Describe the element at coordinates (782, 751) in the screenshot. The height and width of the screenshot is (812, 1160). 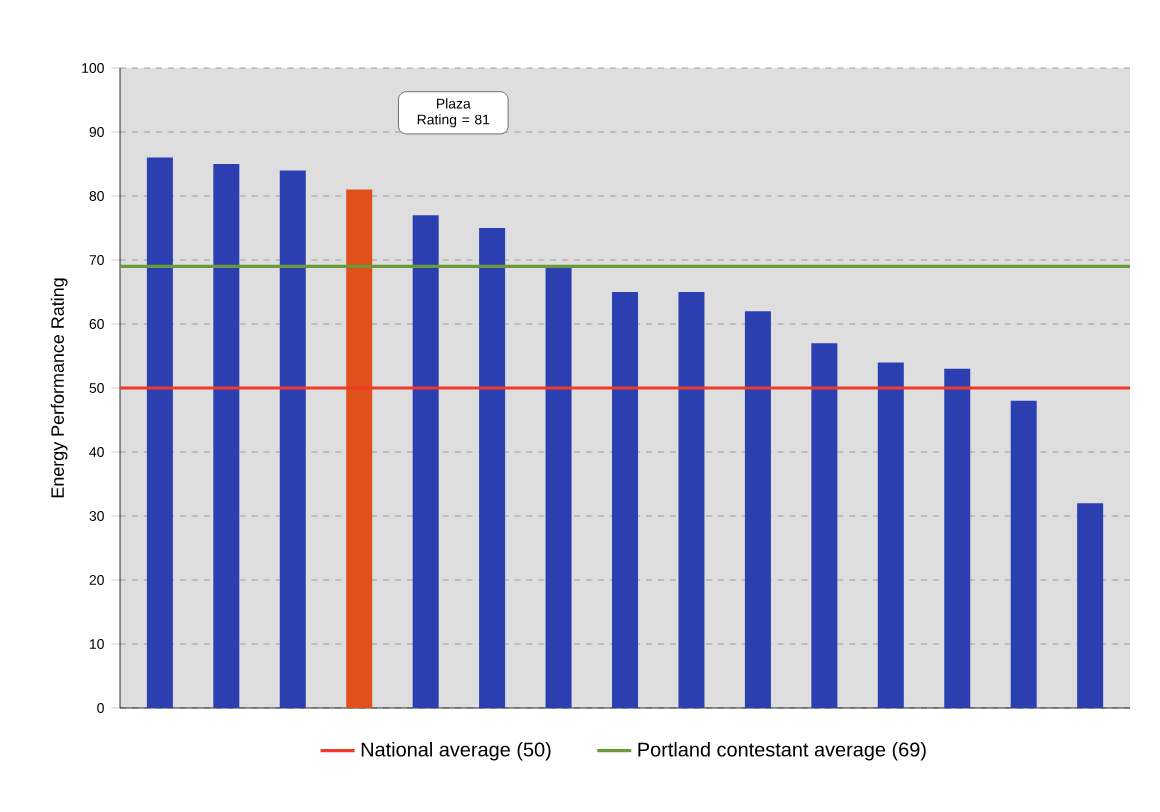
I see `legend-label: Portland contestant average (69)` at that location.